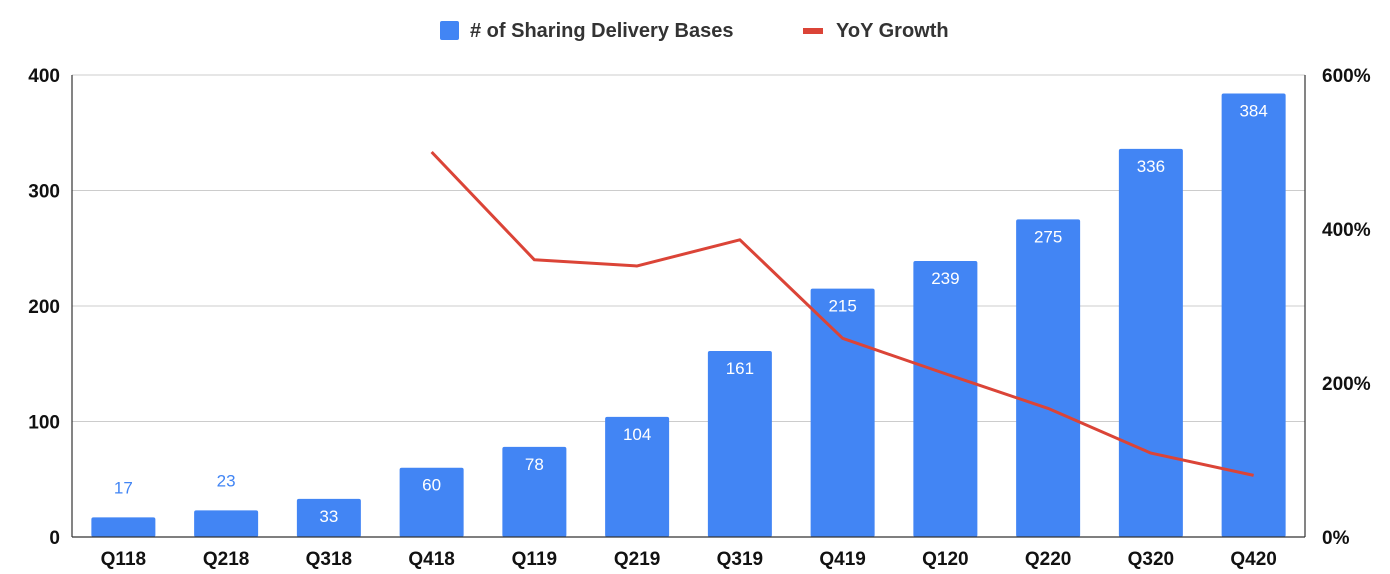 The width and height of the screenshot is (1390, 574). What do you see at coordinates (1151, 559) in the screenshot?
I see `x-tick-label: Q320` at bounding box center [1151, 559].